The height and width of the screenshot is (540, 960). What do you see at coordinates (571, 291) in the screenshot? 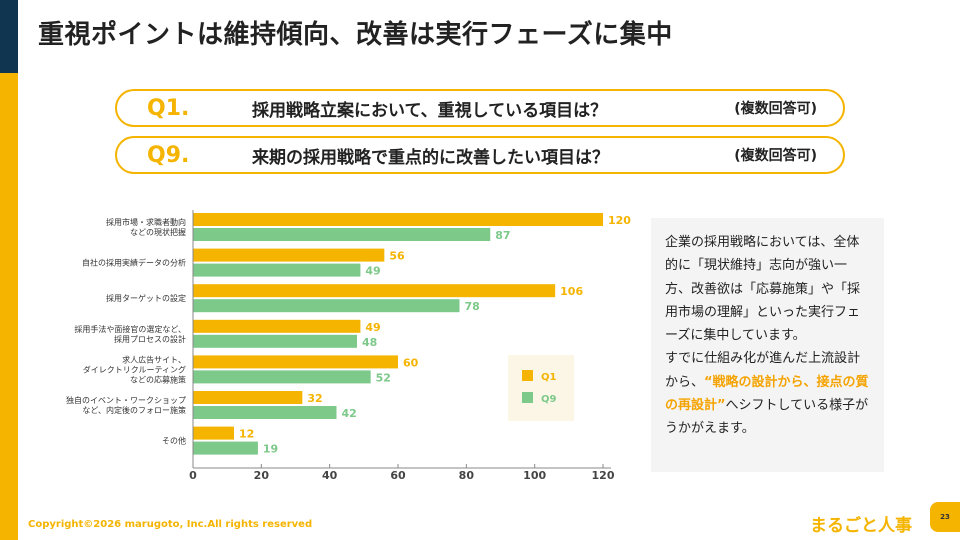
I see `data-label: 106` at bounding box center [571, 291].